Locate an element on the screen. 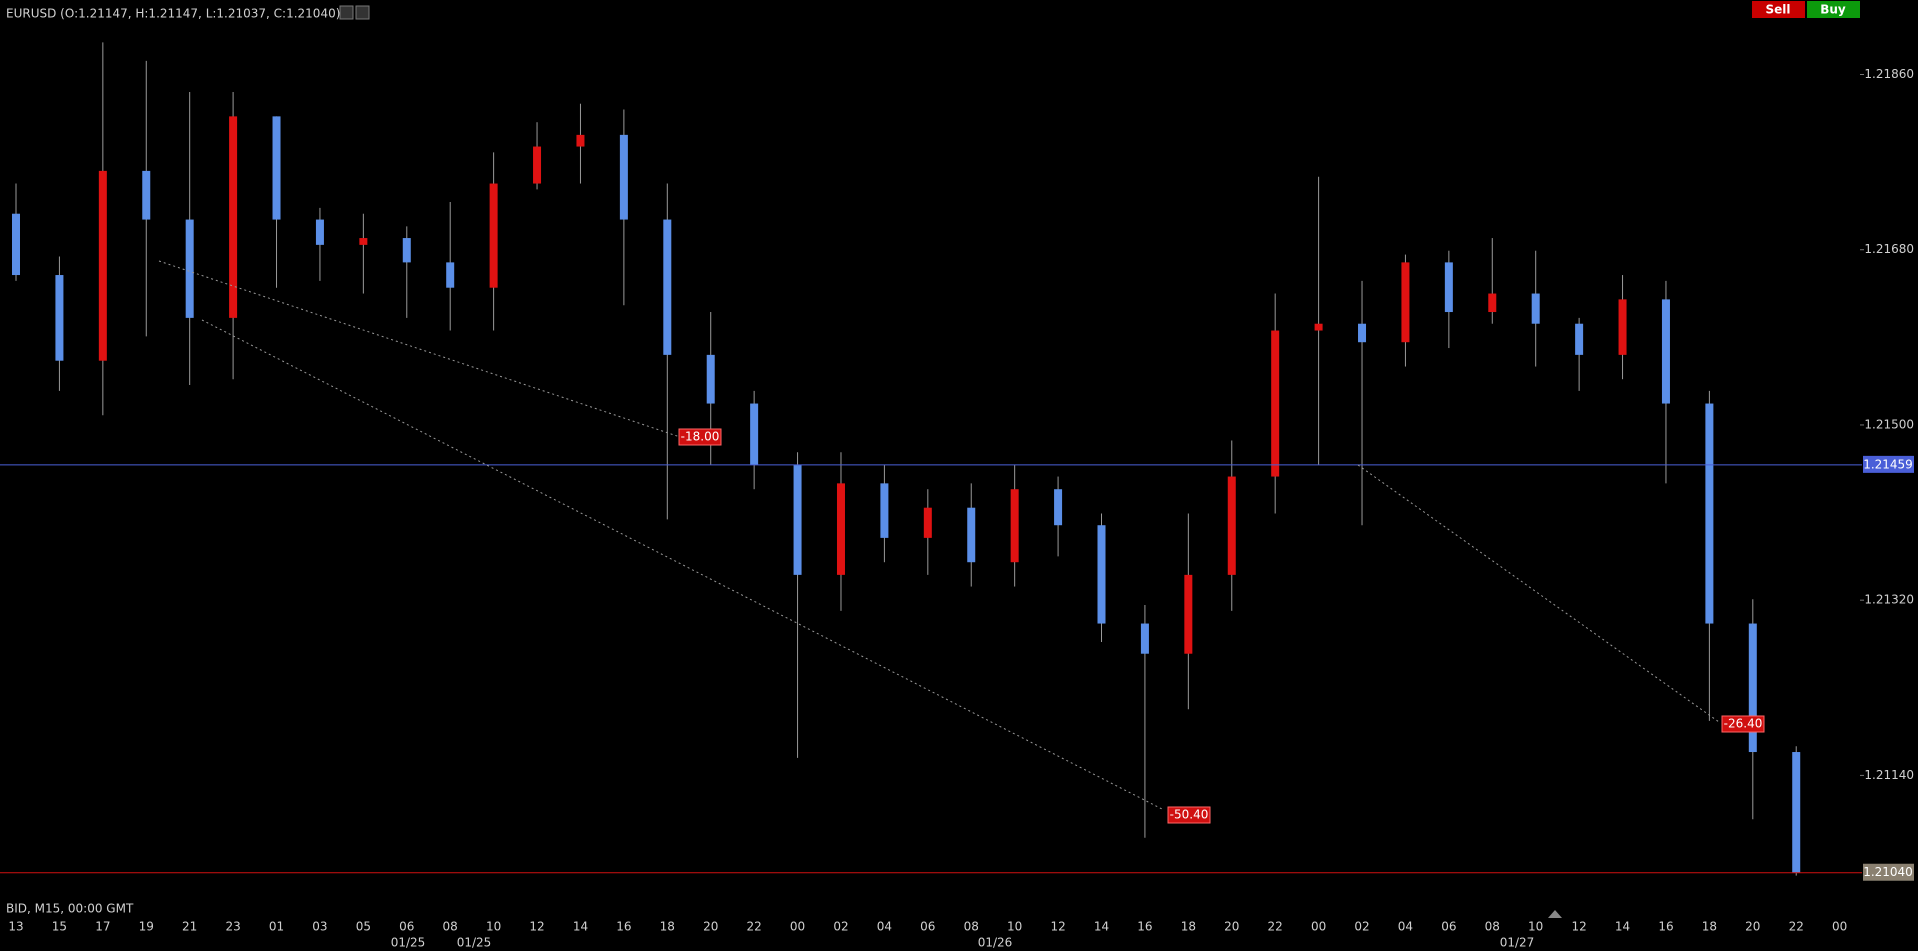  price-tag is located at coordinates (1888, 464).